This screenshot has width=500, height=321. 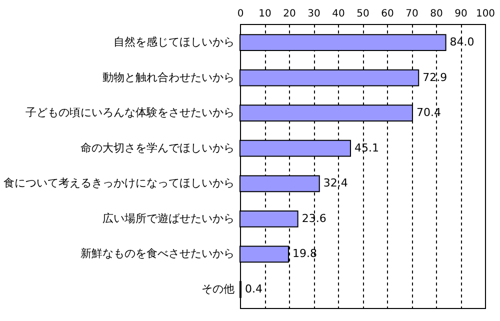 I want to click on y-tick-label: 食について考えるきっかけになってほしいから, so click(x=119, y=183).